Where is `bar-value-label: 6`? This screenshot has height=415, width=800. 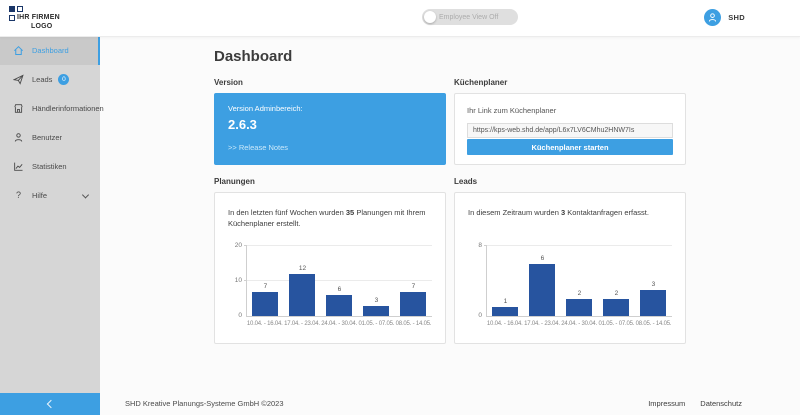
bar-value-label: 6 is located at coordinates (542, 258).